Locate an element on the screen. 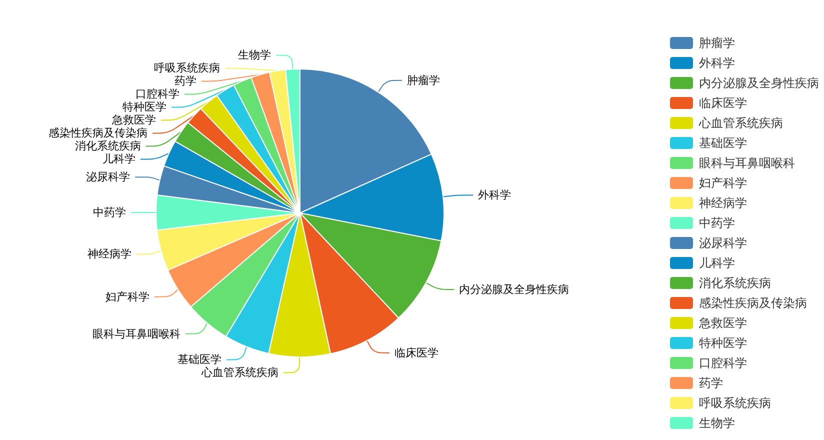 This screenshot has height=440, width=824. slice-label: 药学 is located at coordinates (185, 81).